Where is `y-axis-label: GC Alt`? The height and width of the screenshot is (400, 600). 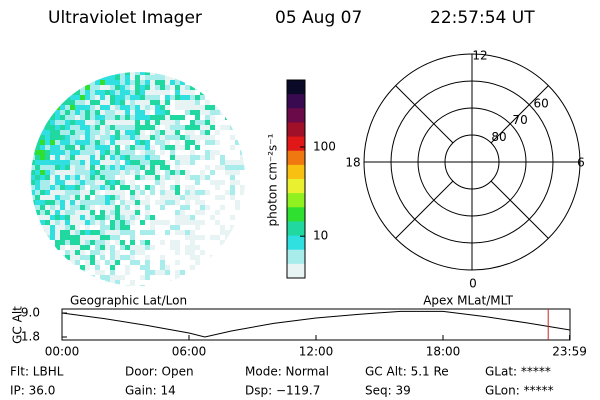 y-axis-label: GC Alt is located at coordinates (18, 325).